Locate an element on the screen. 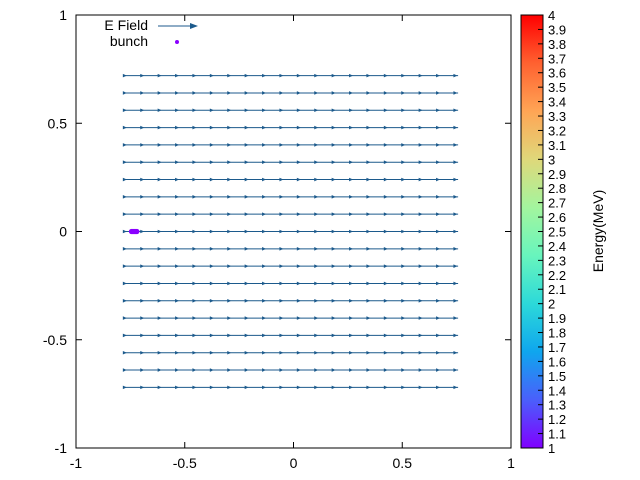 This screenshot has width=640, height=480. colorbar-tick-label: 2.9 is located at coordinates (557, 174).